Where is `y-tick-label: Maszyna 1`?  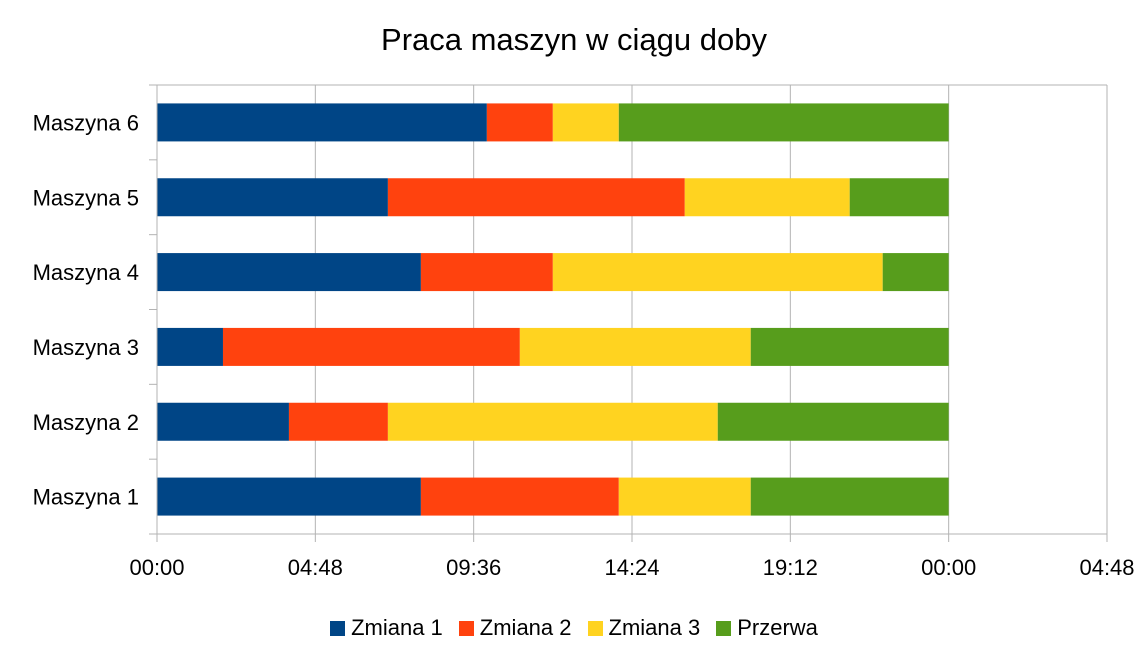 y-tick-label: Maszyna 1 is located at coordinates (86, 497).